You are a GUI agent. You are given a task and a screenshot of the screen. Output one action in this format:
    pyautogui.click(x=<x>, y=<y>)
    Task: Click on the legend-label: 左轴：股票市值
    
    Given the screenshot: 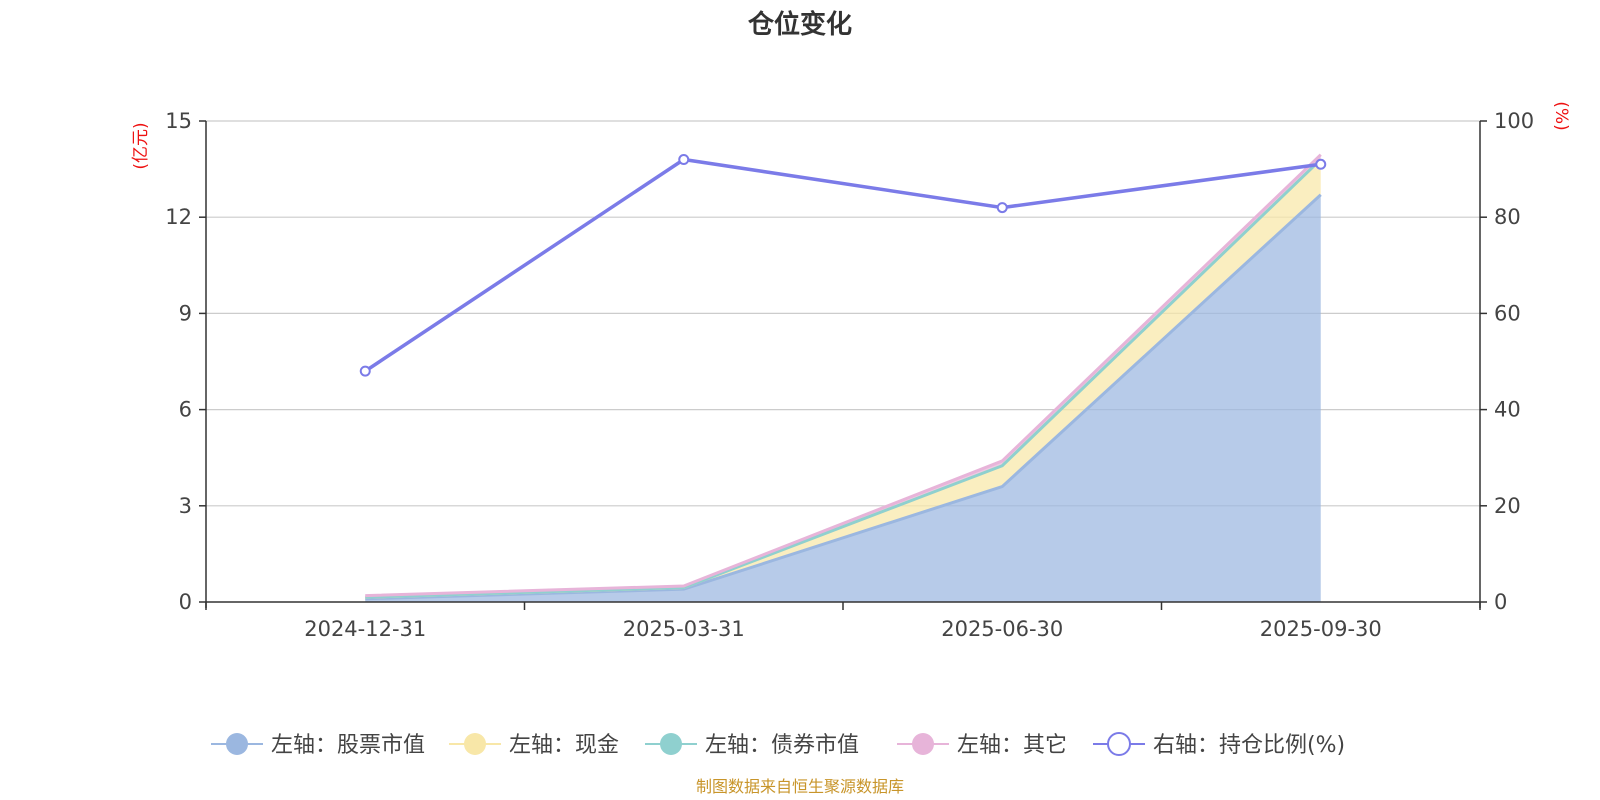 What is the action you would take?
    pyautogui.click(x=348, y=745)
    